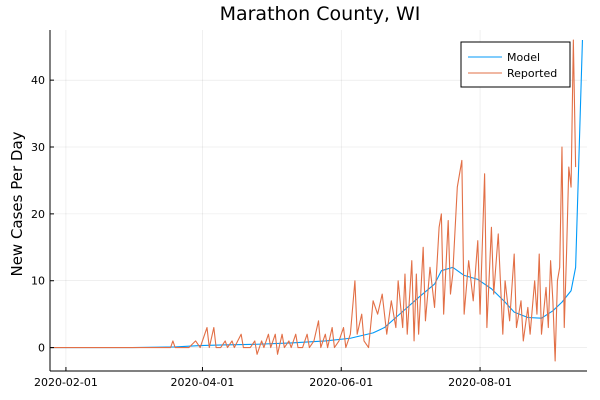  Describe the element at coordinates (202, 382) in the screenshot. I see `x-tick-label: 2020-04-01` at that location.